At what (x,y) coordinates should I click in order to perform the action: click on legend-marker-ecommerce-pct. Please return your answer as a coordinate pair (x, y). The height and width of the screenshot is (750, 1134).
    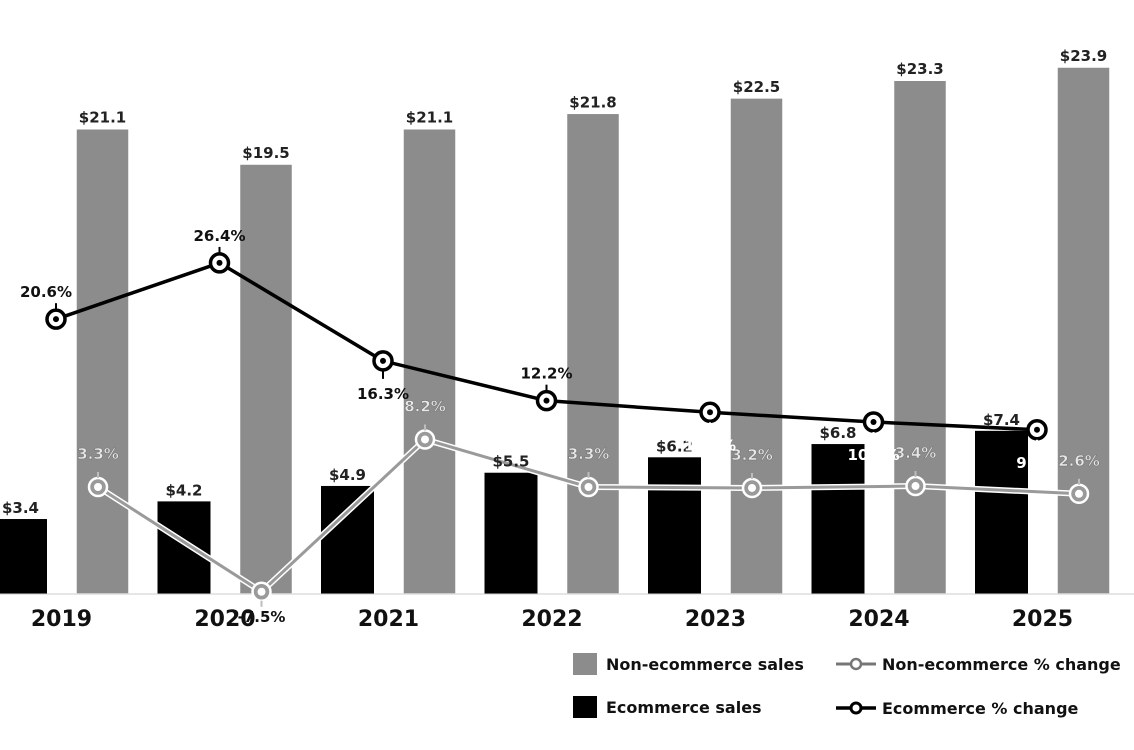
    Looking at the image, I should click on (856, 708).